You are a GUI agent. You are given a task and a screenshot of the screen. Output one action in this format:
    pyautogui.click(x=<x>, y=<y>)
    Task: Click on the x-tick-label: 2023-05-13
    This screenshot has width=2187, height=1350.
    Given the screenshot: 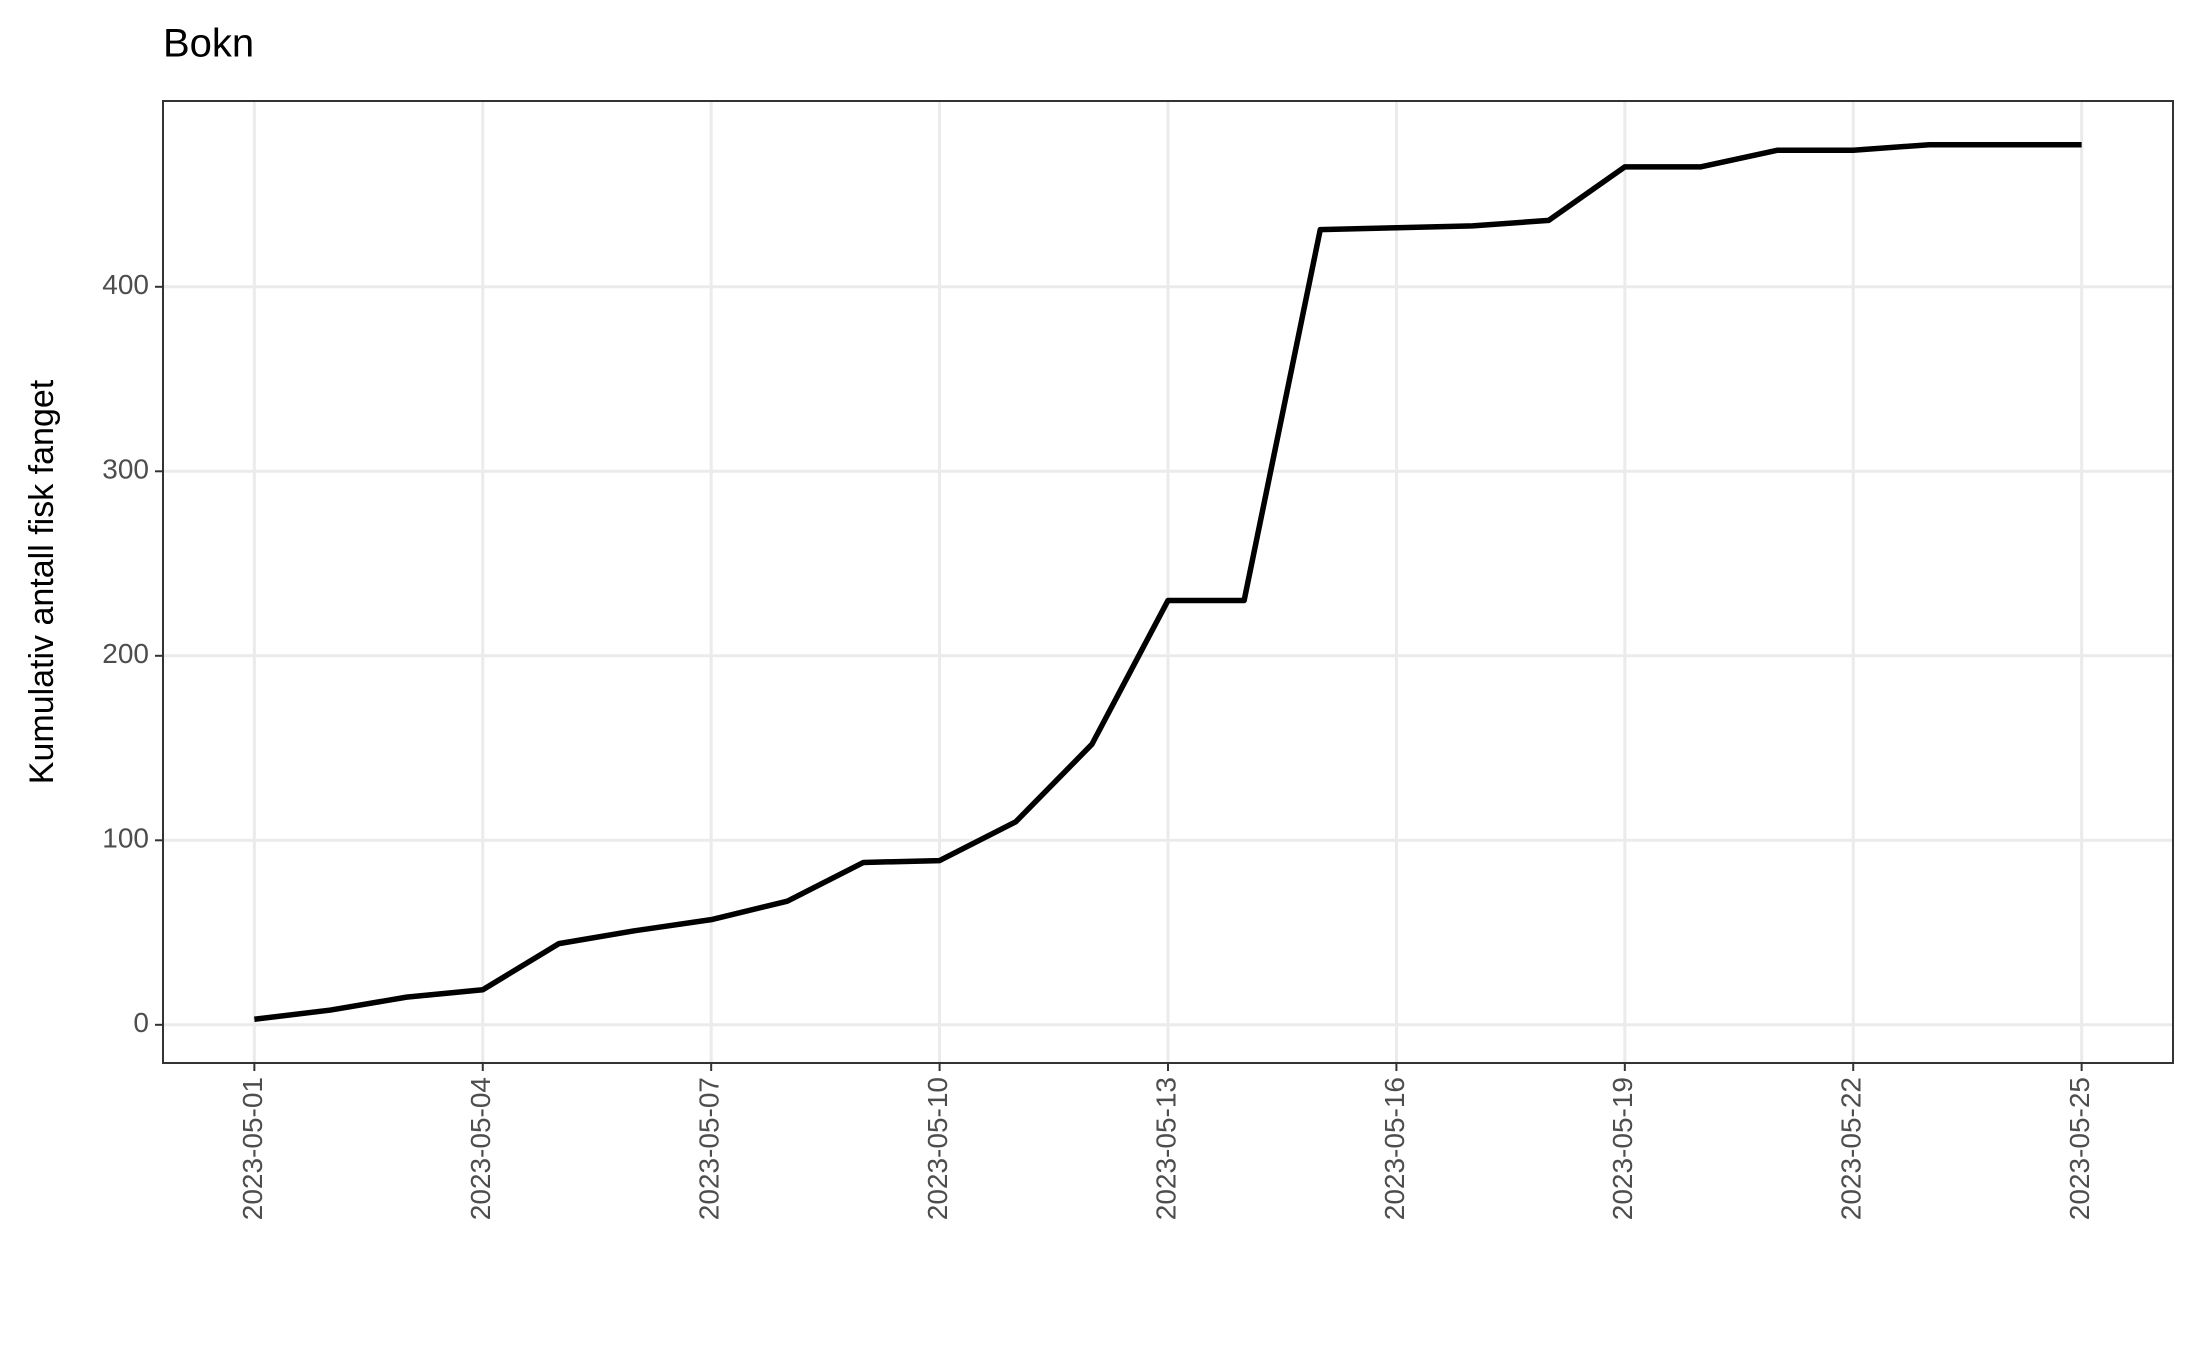 What is the action you would take?
    pyautogui.click(x=1165, y=1148)
    